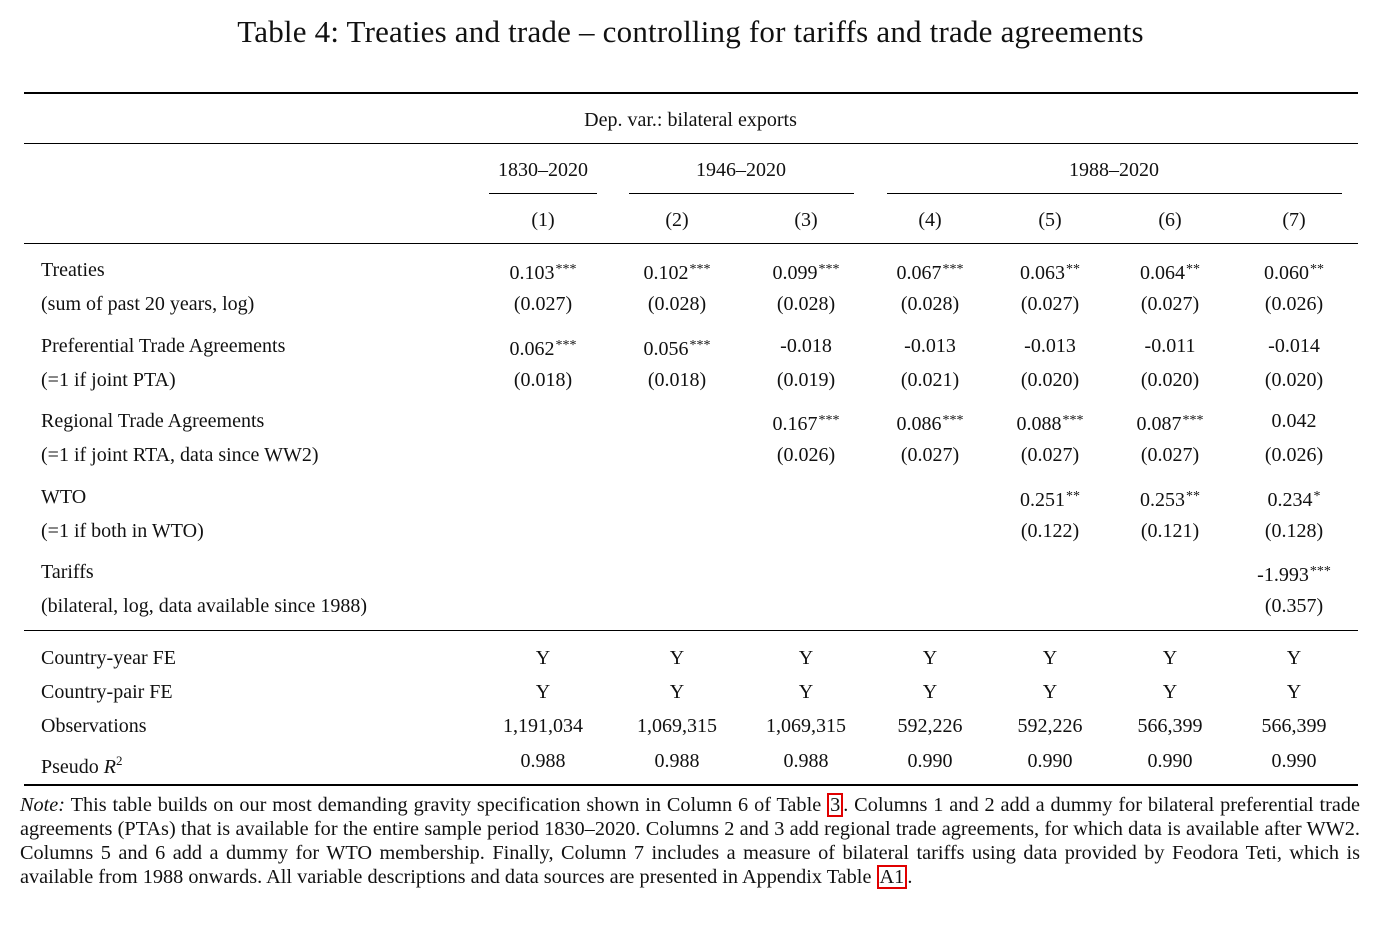 The image size is (1381, 941). I want to click on significance-stars: *, so click(1317, 496).